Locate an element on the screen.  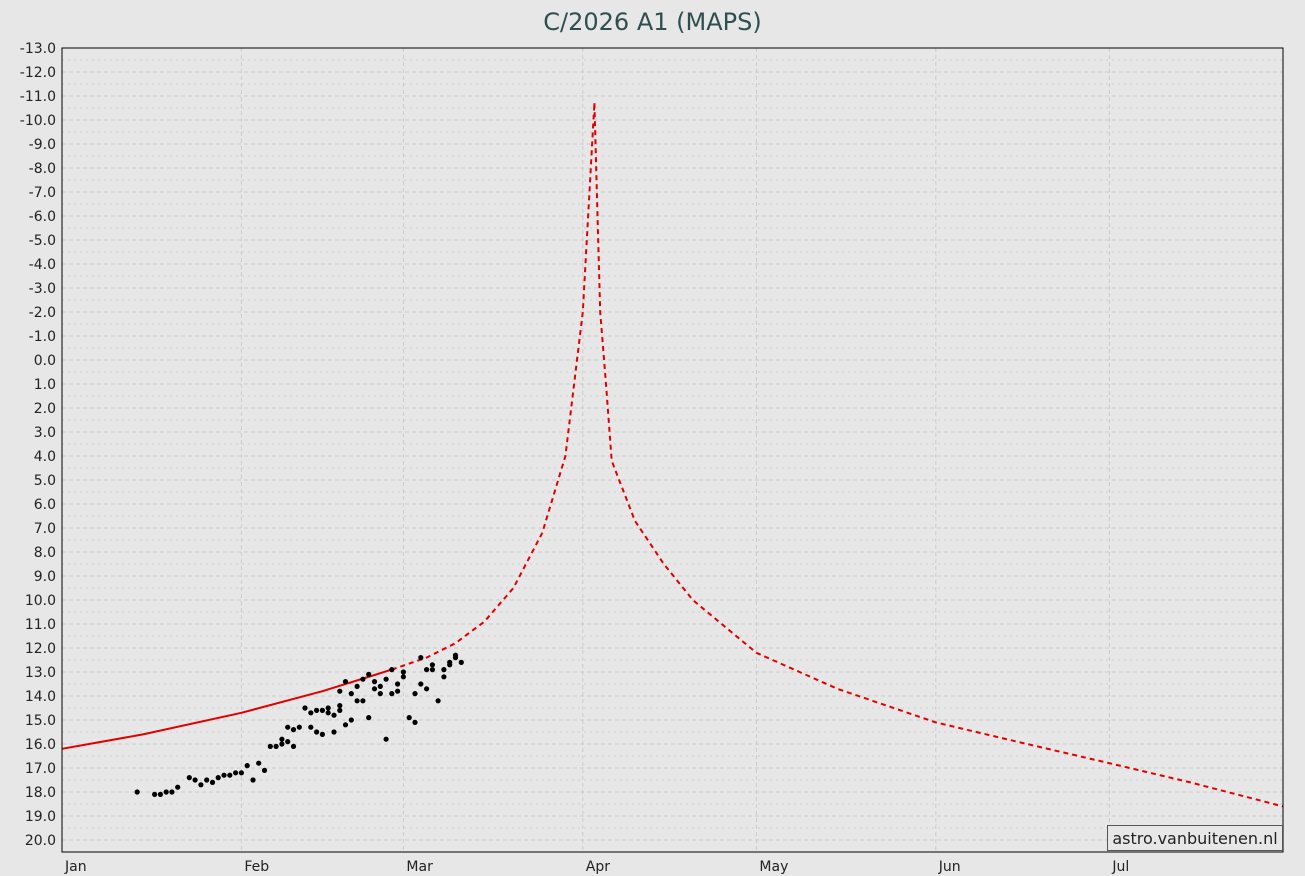
y-tick-label: 20.0 is located at coordinates (40, 841).